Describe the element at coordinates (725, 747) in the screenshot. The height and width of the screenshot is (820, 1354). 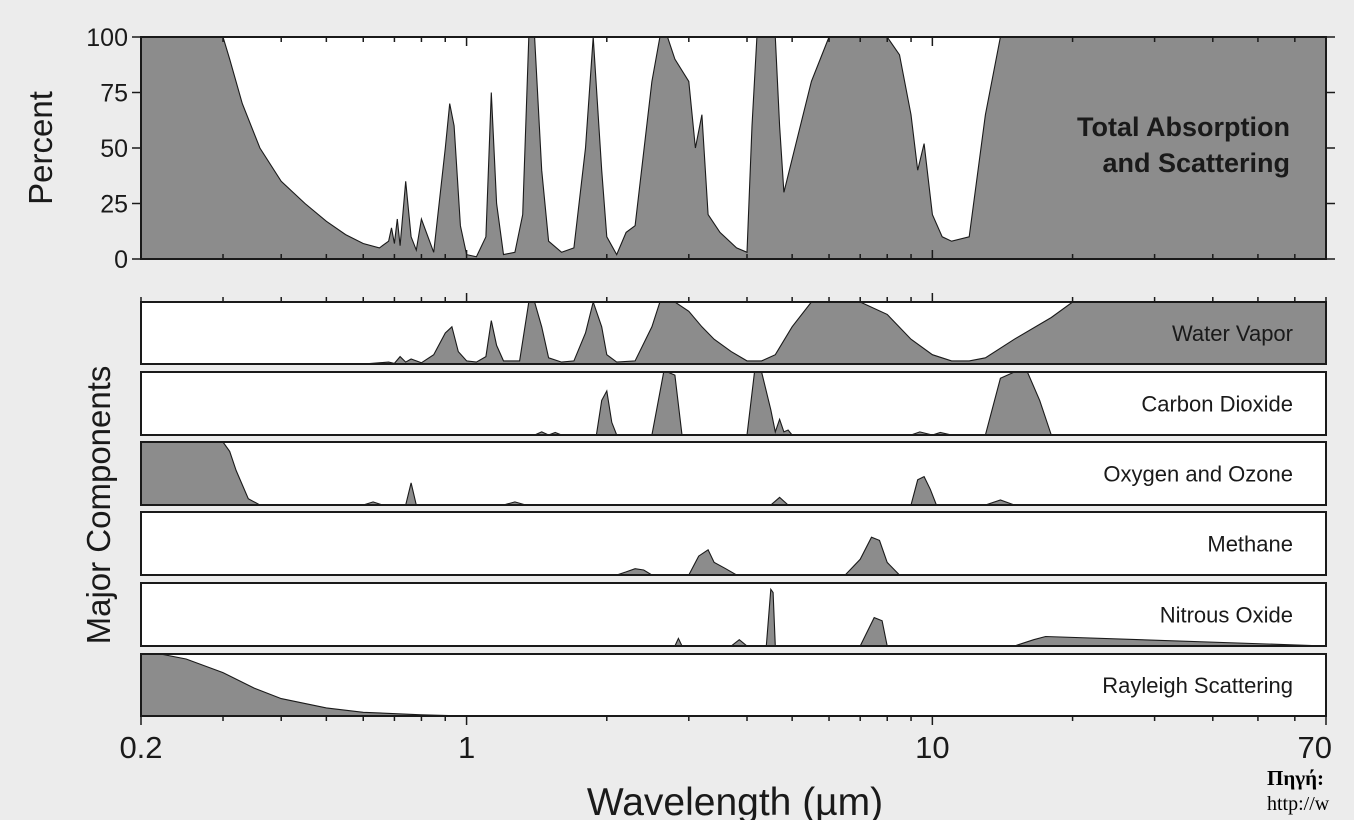
I see `x-tick-labels: 0.2 1 10 70` at that location.